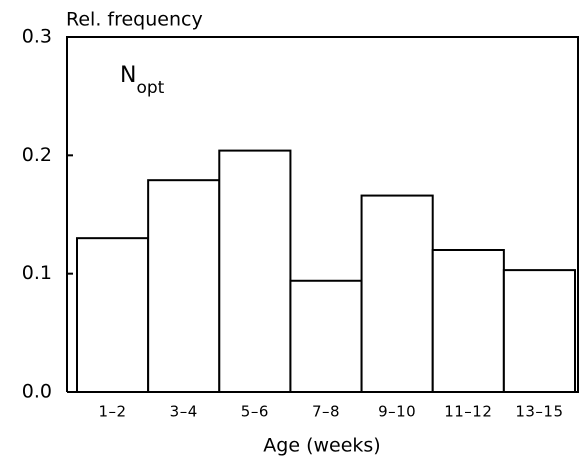 The width and height of the screenshot is (580, 463). What do you see at coordinates (37, 392) in the screenshot?
I see `y-tick-label: 0.0` at bounding box center [37, 392].